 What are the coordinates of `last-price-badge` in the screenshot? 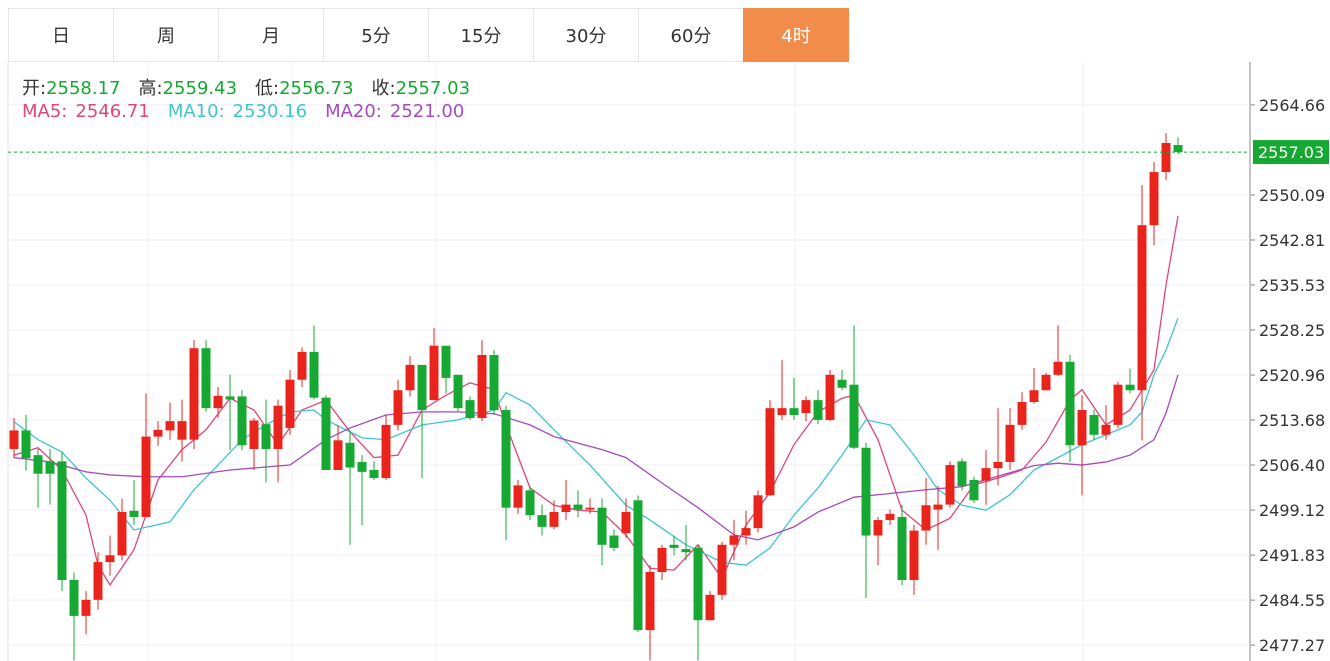 It's located at (1291, 152).